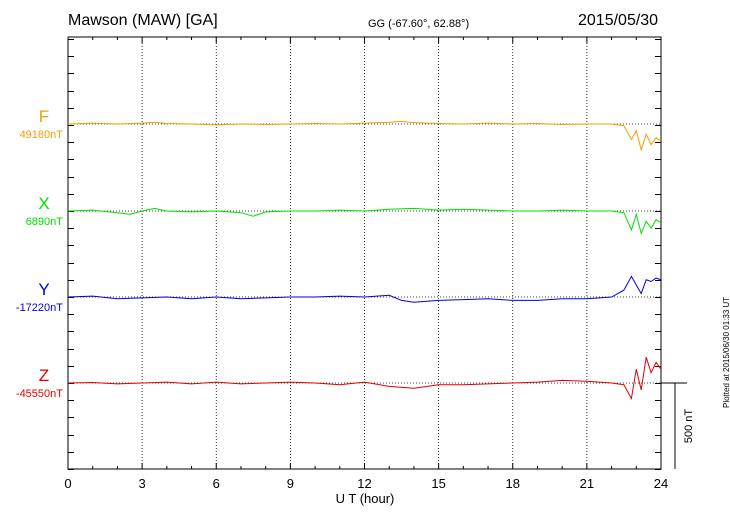 Image resolution: width=730 pixels, height=520 pixels. Describe the element at coordinates (216, 483) in the screenshot. I see `x-tick-label: 6` at that location.